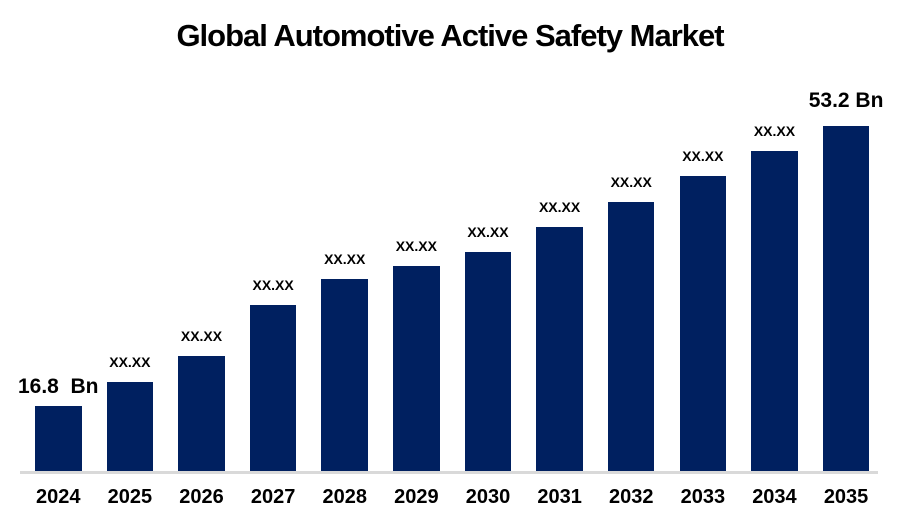 This screenshot has width=900, height=525. What do you see at coordinates (273, 388) in the screenshot?
I see `bar-2027` at bounding box center [273, 388].